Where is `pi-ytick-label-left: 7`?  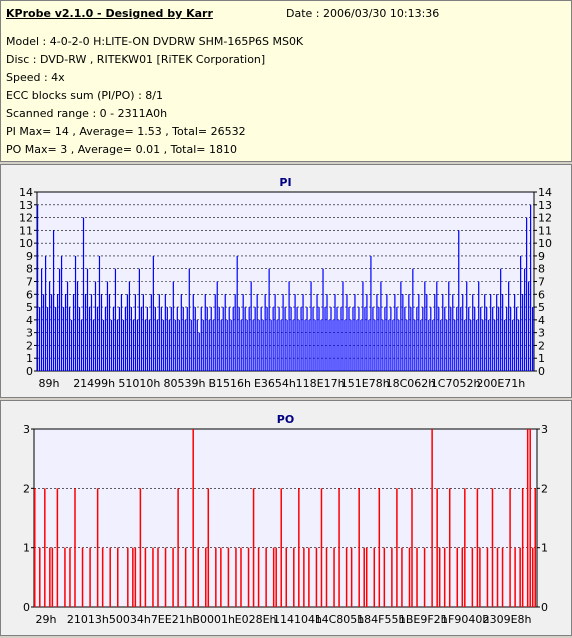
pi-ytick-label-left: 7 is located at coordinates (29, 282).